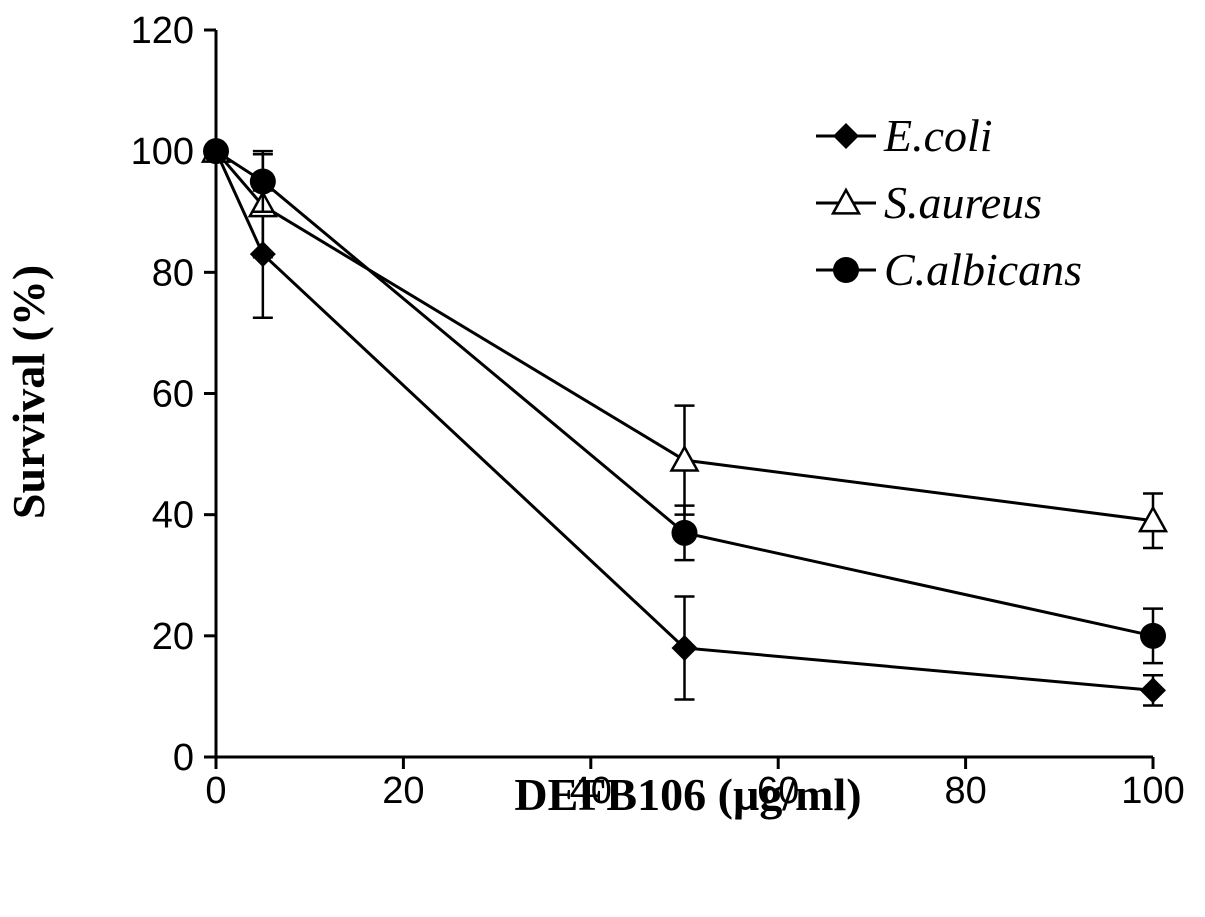 This screenshot has height=917, width=1205. I want to click on y-tick-label: 80, so click(173, 273).